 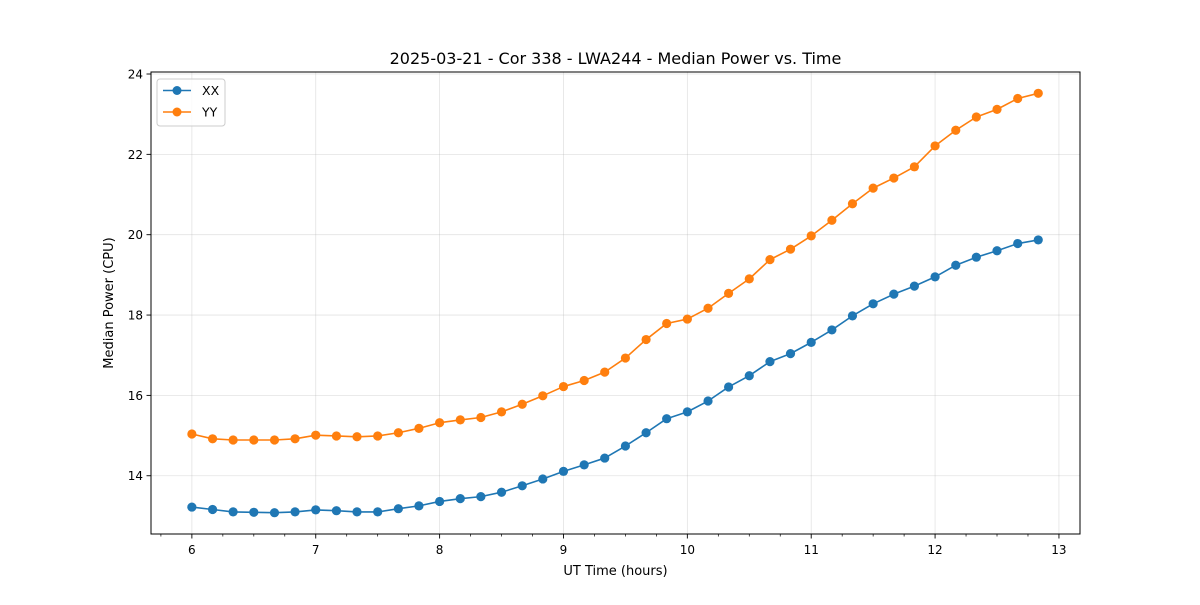 I want to click on x-tick-label: 6, so click(x=192, y=550).